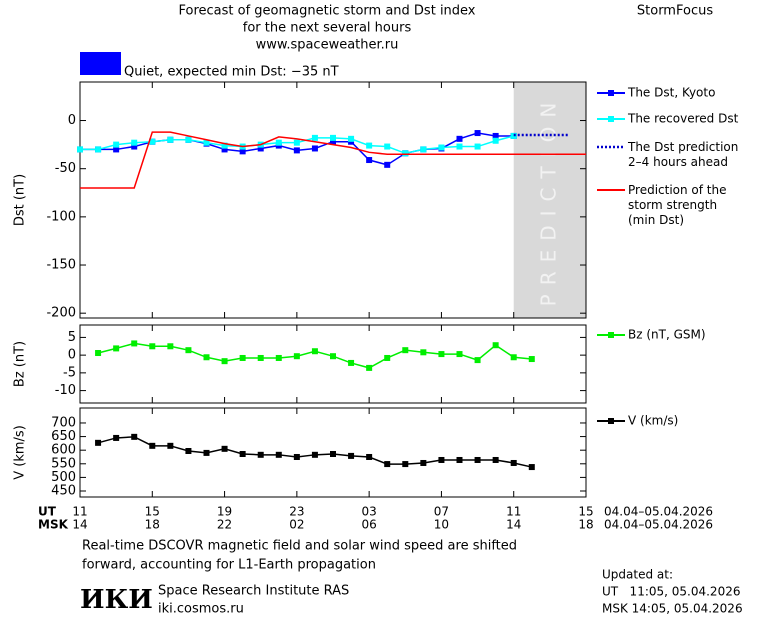 This screenshot has width=760, height=620. Describe the element at coordinates (65, 390) in the screenshot. I see `y-tick-label: -10` at that location.